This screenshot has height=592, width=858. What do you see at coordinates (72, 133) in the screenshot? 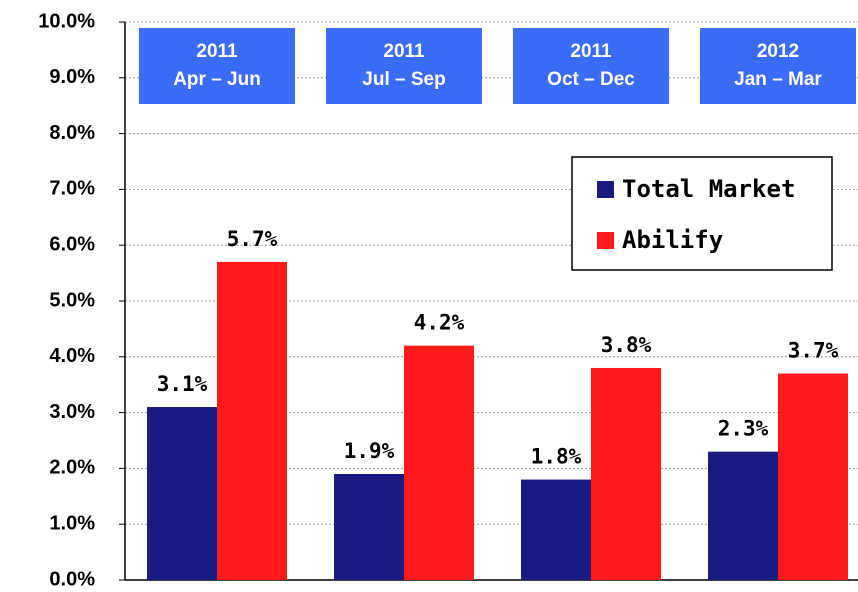
I see `y-tick-label: 8.0%` at bounding box center [72, 133].